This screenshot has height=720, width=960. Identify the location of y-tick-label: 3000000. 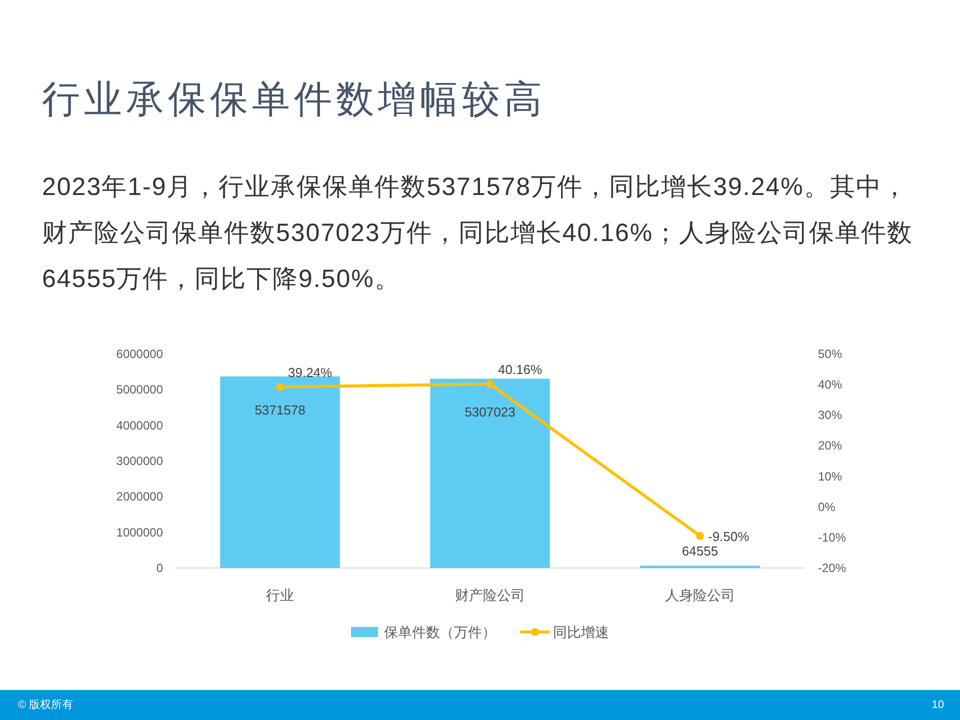
(140, 461).